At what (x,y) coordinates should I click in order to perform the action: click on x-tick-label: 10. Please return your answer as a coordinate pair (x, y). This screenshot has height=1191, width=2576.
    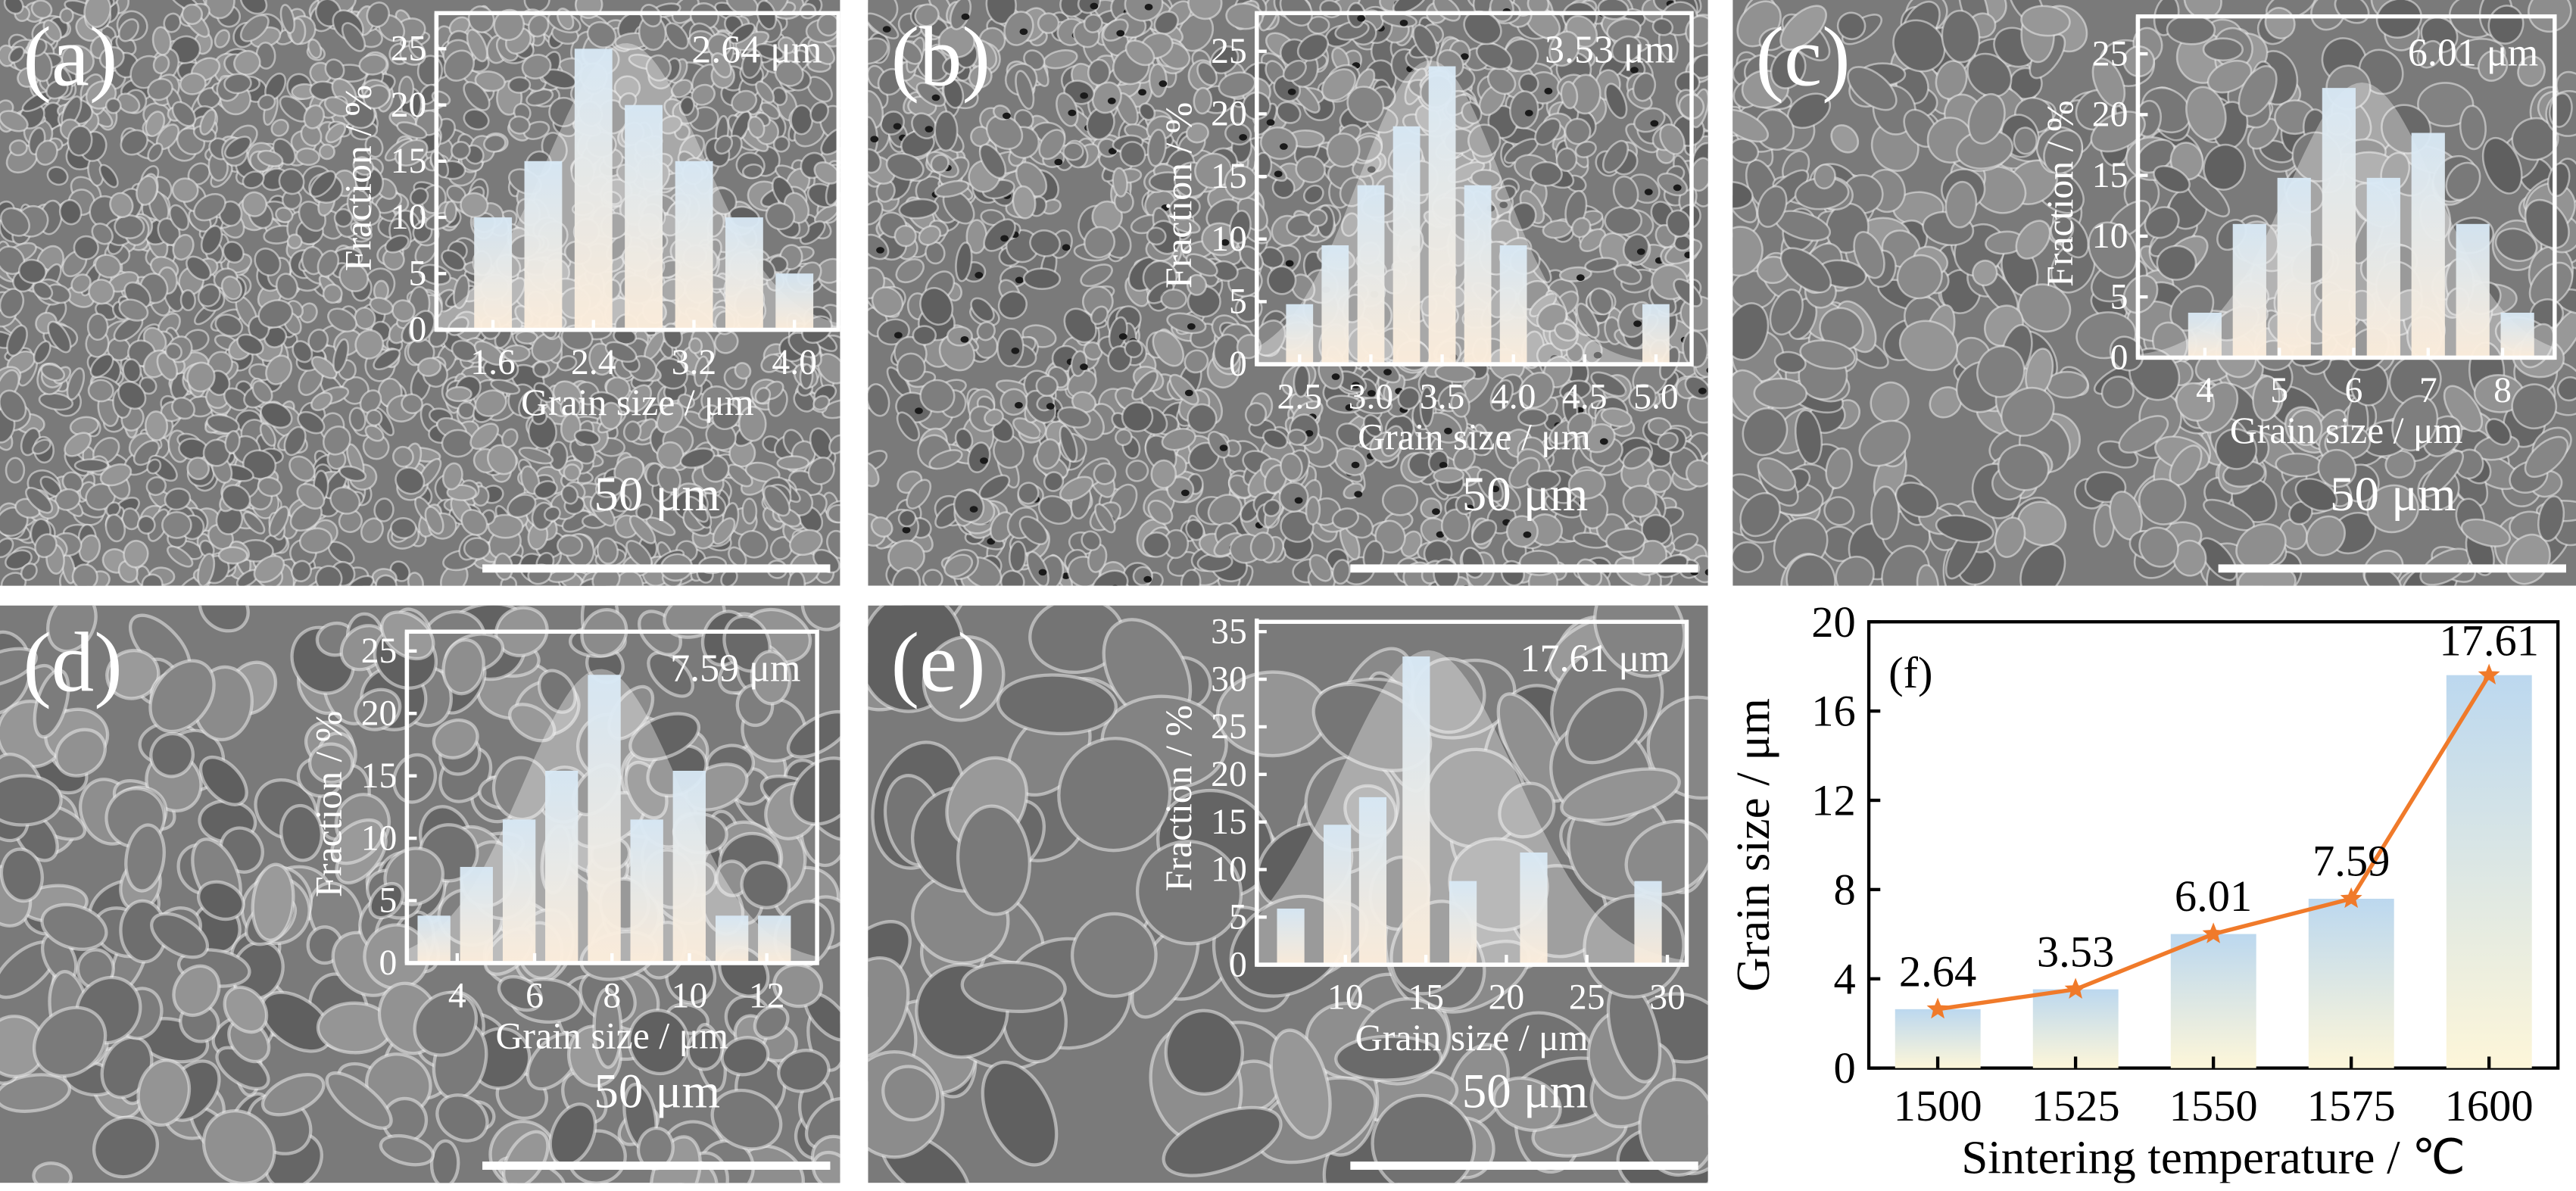
    Looking at the image, I should click on (1345, 998).